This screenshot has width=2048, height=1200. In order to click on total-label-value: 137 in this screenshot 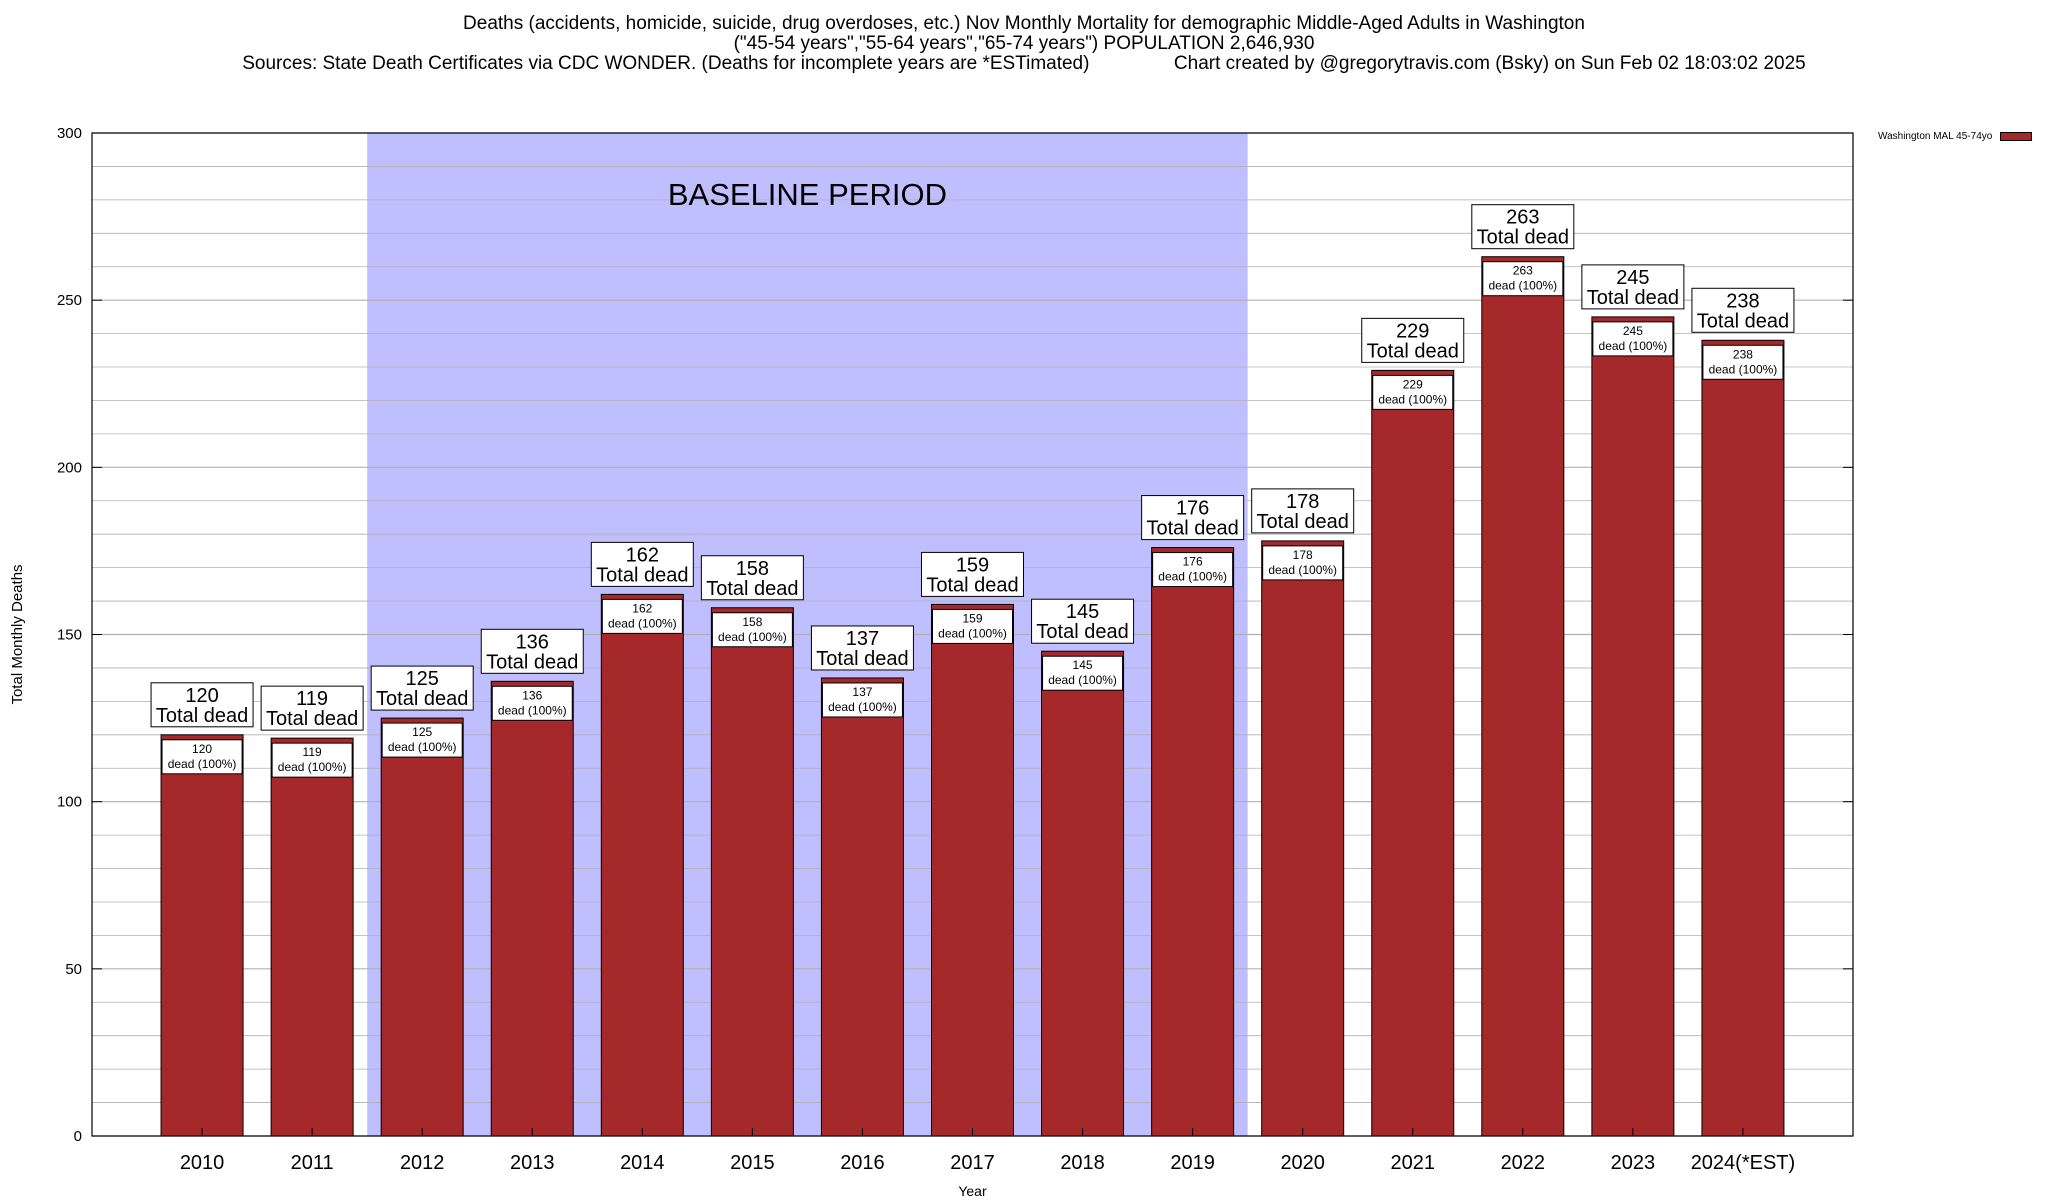, I will do `click(862, 639)`.